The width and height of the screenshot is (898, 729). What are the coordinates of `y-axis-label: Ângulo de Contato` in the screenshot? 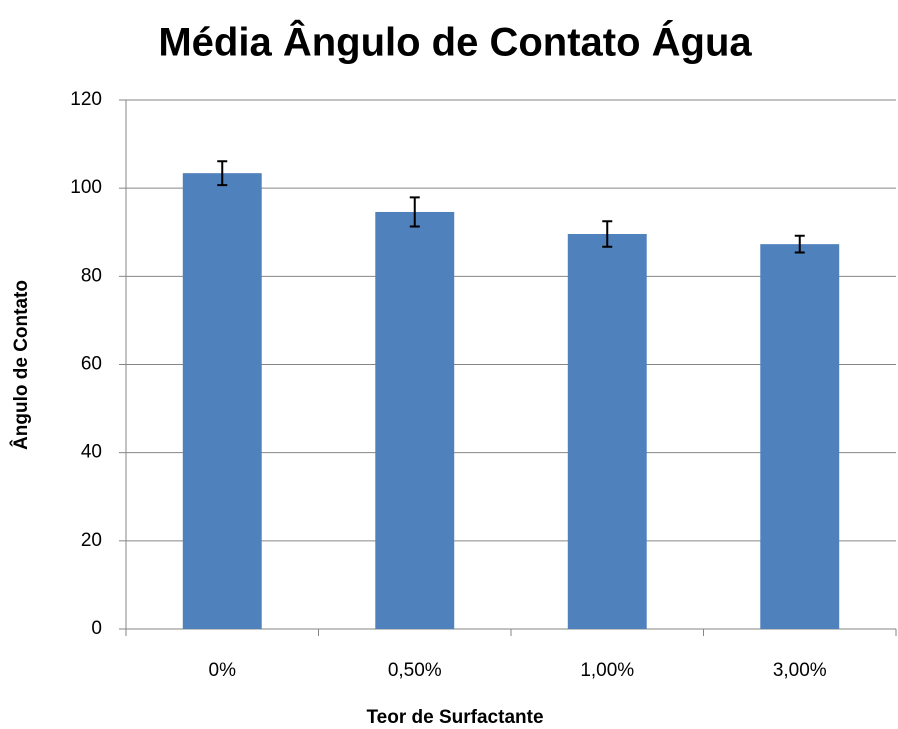 It's located at (21, 365).